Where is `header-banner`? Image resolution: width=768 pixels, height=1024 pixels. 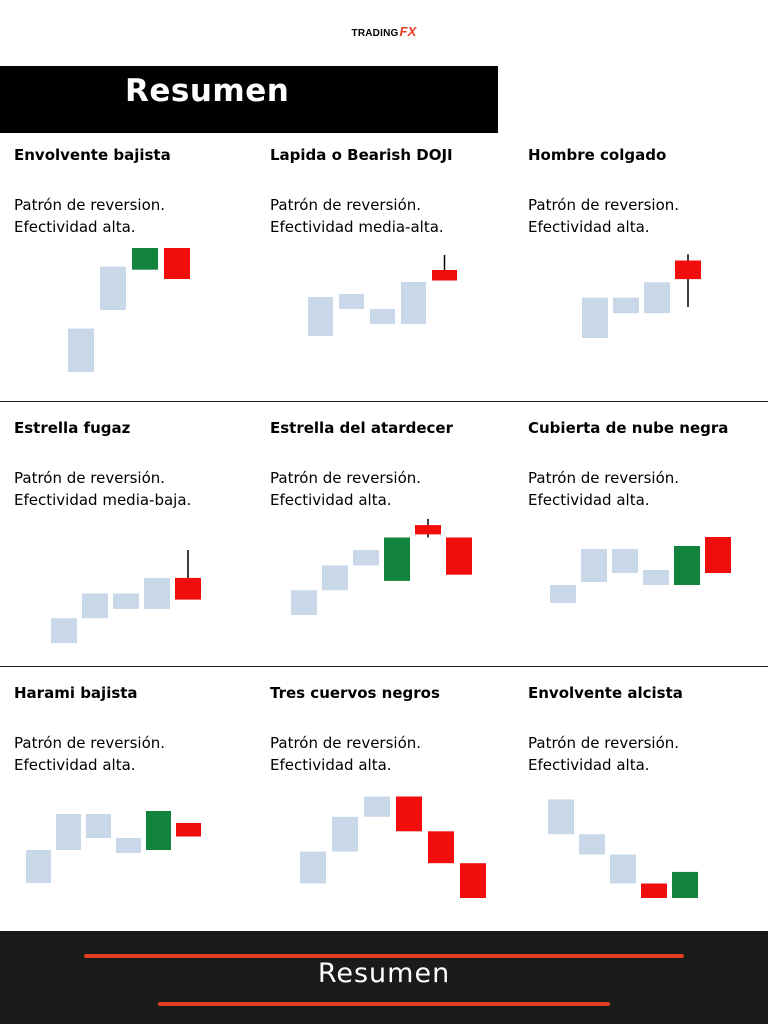
header-banner is located at coordinates (249, 99).